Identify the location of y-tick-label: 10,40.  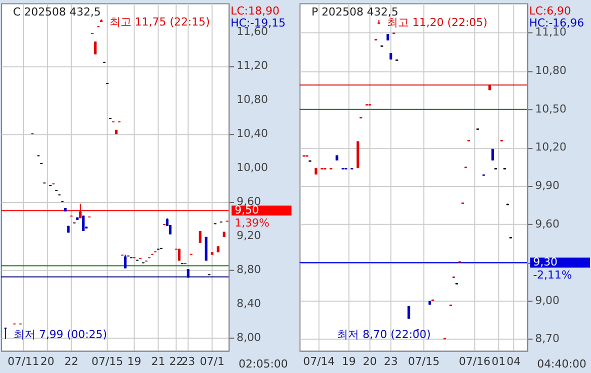
(252, 133).